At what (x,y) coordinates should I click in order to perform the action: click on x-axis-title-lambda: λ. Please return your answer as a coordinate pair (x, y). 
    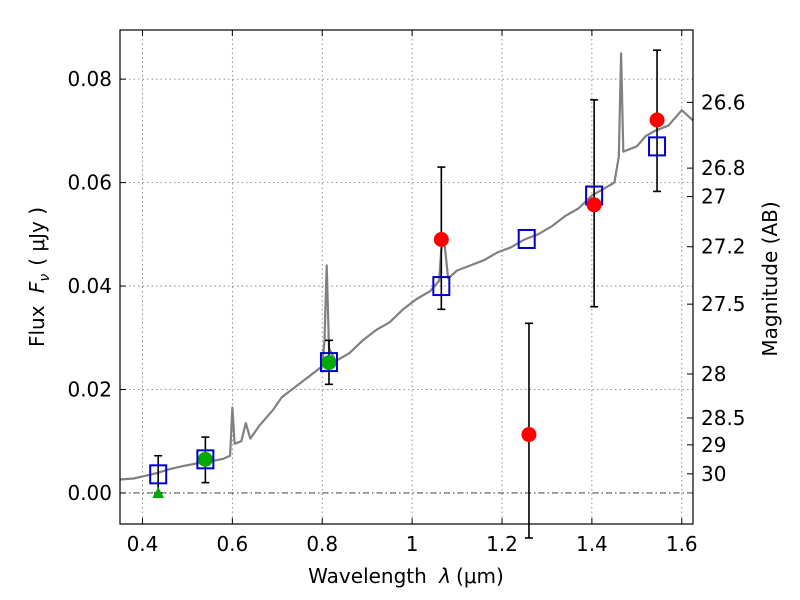
    Looking at the image, I should click on (444, 576).